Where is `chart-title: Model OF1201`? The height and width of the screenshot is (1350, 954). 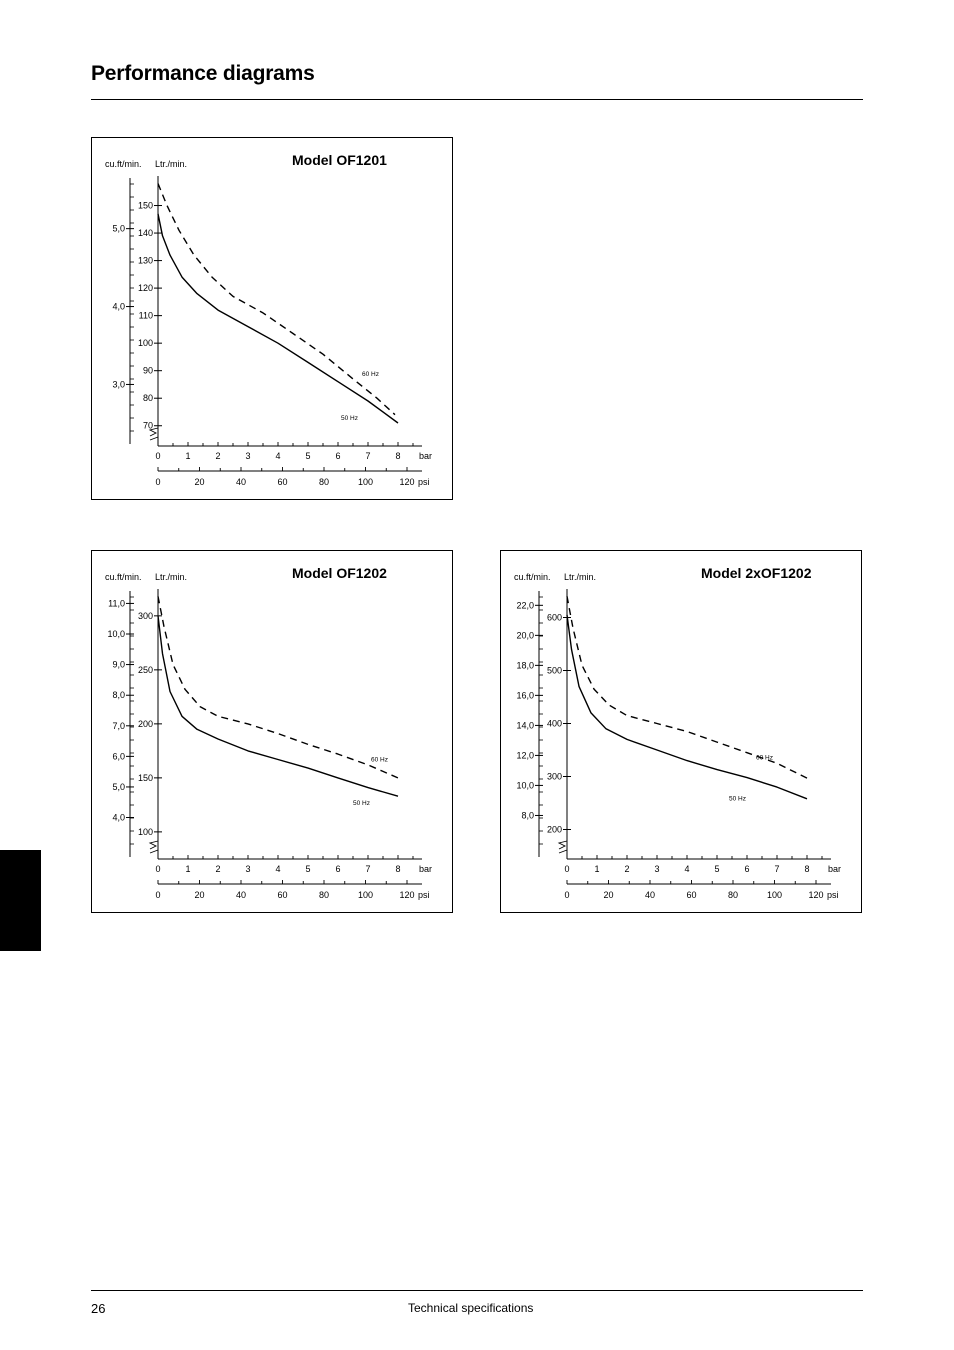 chart-title: Model OF1201 is located at coordinates (339, 160).